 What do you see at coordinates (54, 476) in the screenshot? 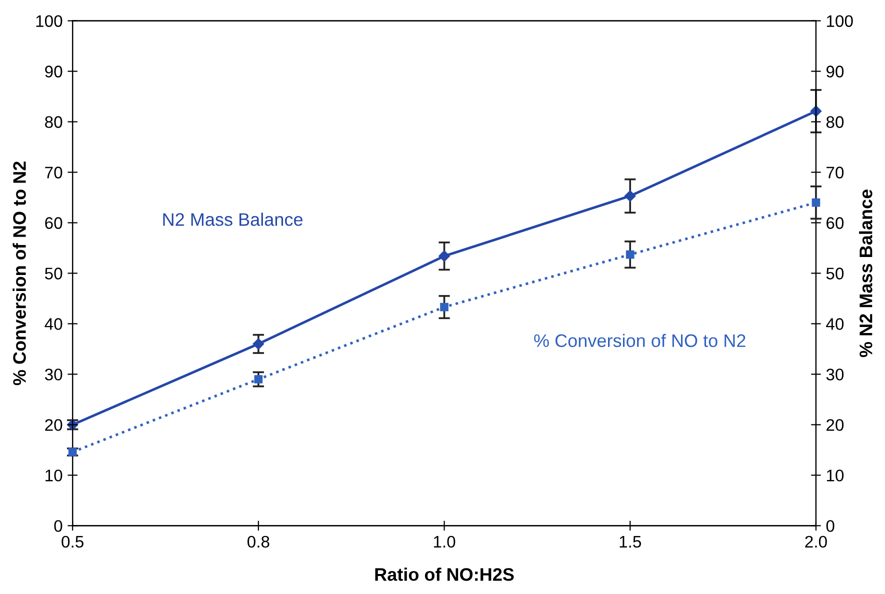
I see `y-tick-label: 10` at bounding box center [54, 476].